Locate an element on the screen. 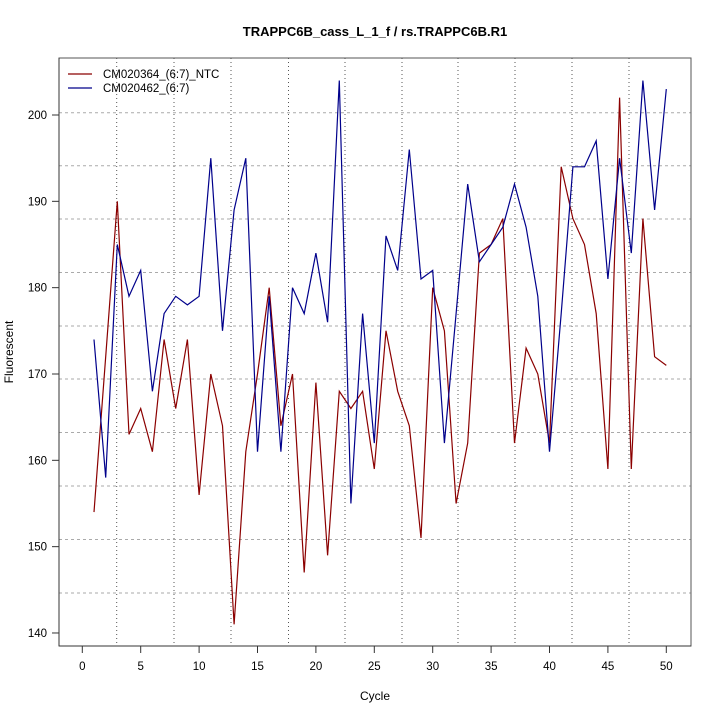 The width and height of the screenshot is (720, 720). x-tick-label: 20 is located at coordinates (316, 667).